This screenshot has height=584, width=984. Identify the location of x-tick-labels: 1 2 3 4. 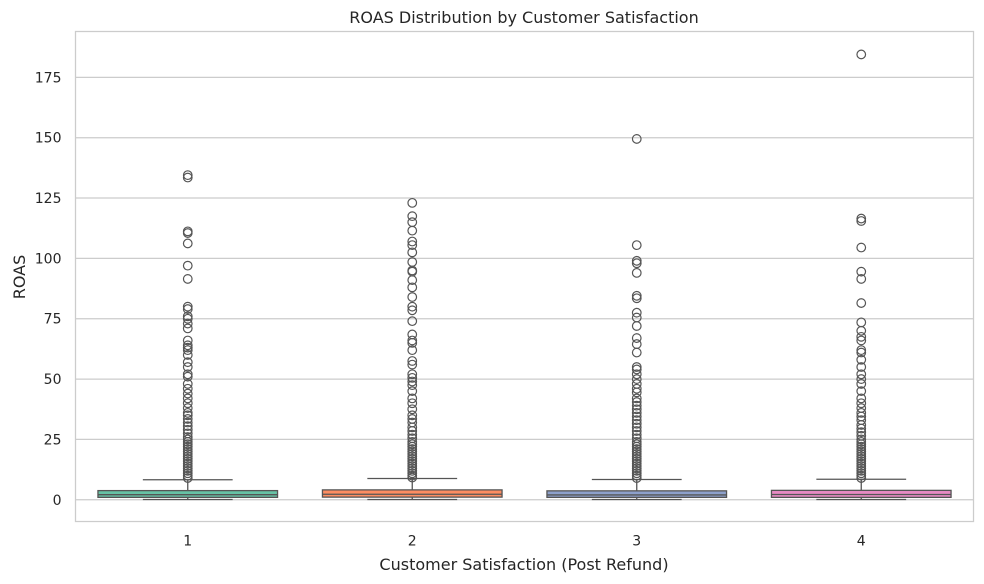
(524, 542).